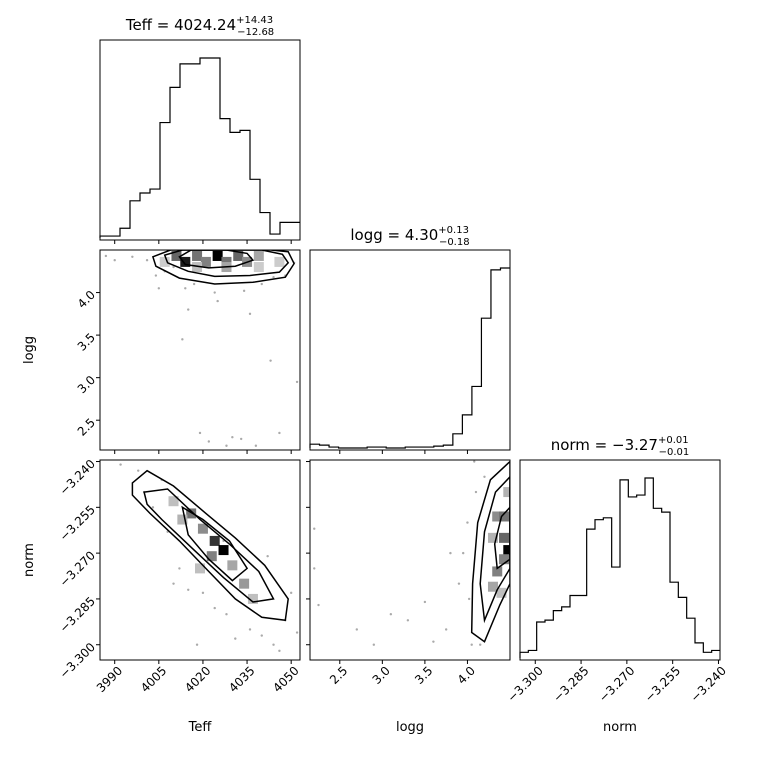  Describe the element at coordinates (411, 553) in the screenshot. I see `panel-logg_norm` at that location.